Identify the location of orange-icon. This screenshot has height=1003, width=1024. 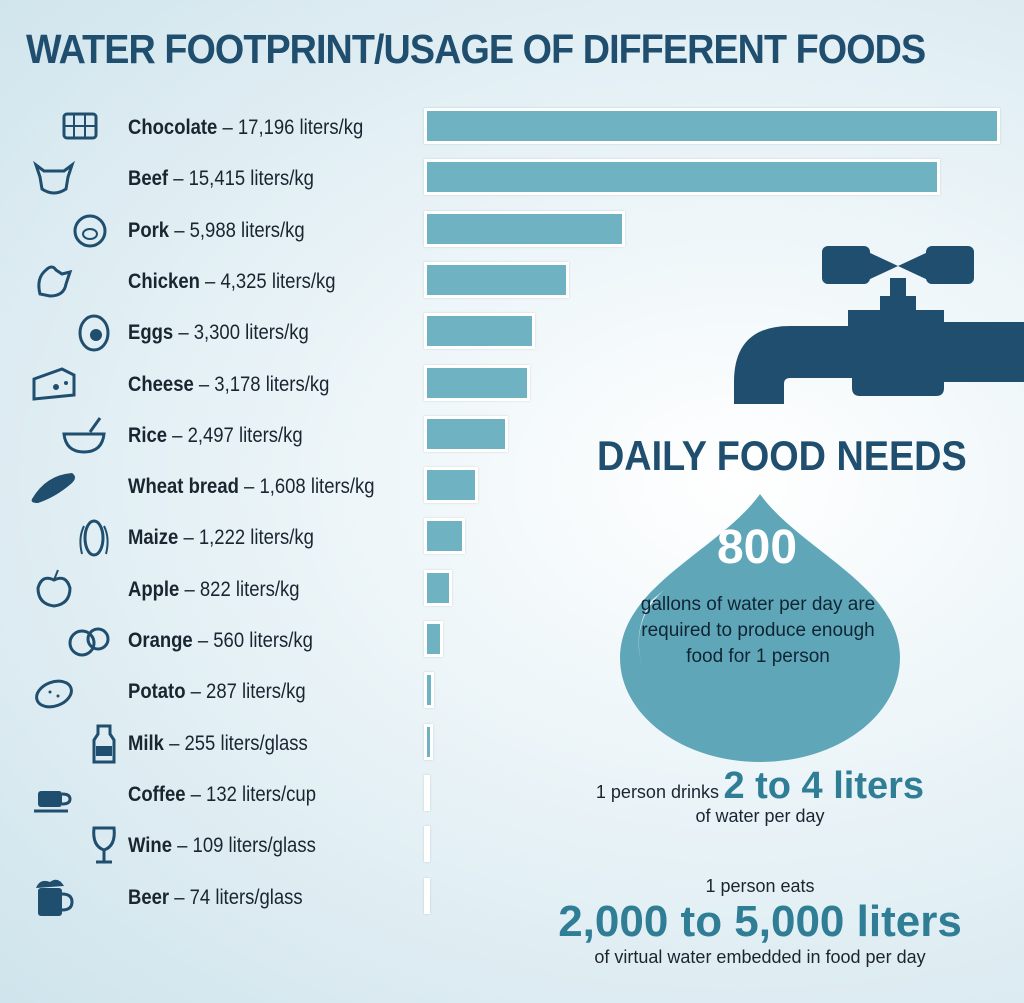
(88, 639).